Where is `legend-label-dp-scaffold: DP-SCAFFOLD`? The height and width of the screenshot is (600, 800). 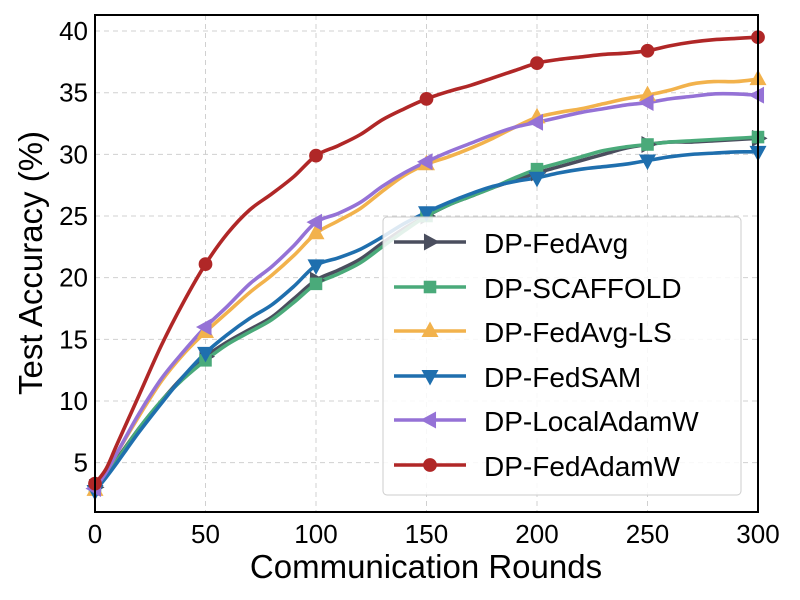 legend-label-dp-scaffold: DP-SCAFFOLD is located at coordinates (583, 288).